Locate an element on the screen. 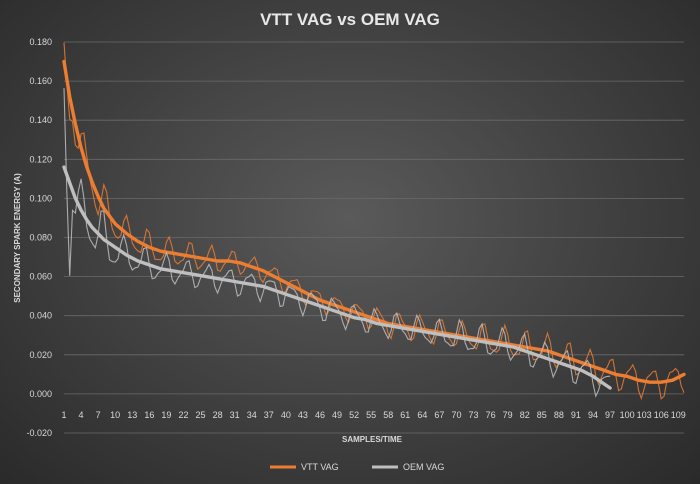 The image size is (700, 484). x-tick-label: 7 is located at coordinates (98, 415).